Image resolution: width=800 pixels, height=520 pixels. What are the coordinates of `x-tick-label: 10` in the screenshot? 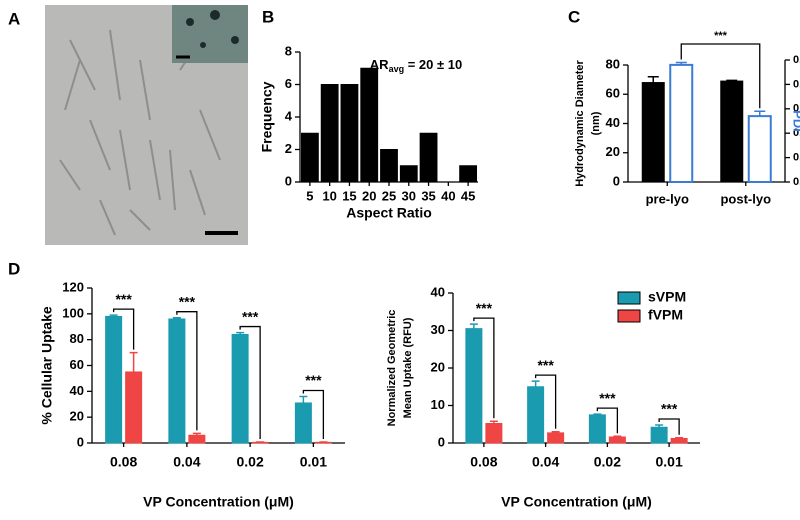 It's located at (329, 195).